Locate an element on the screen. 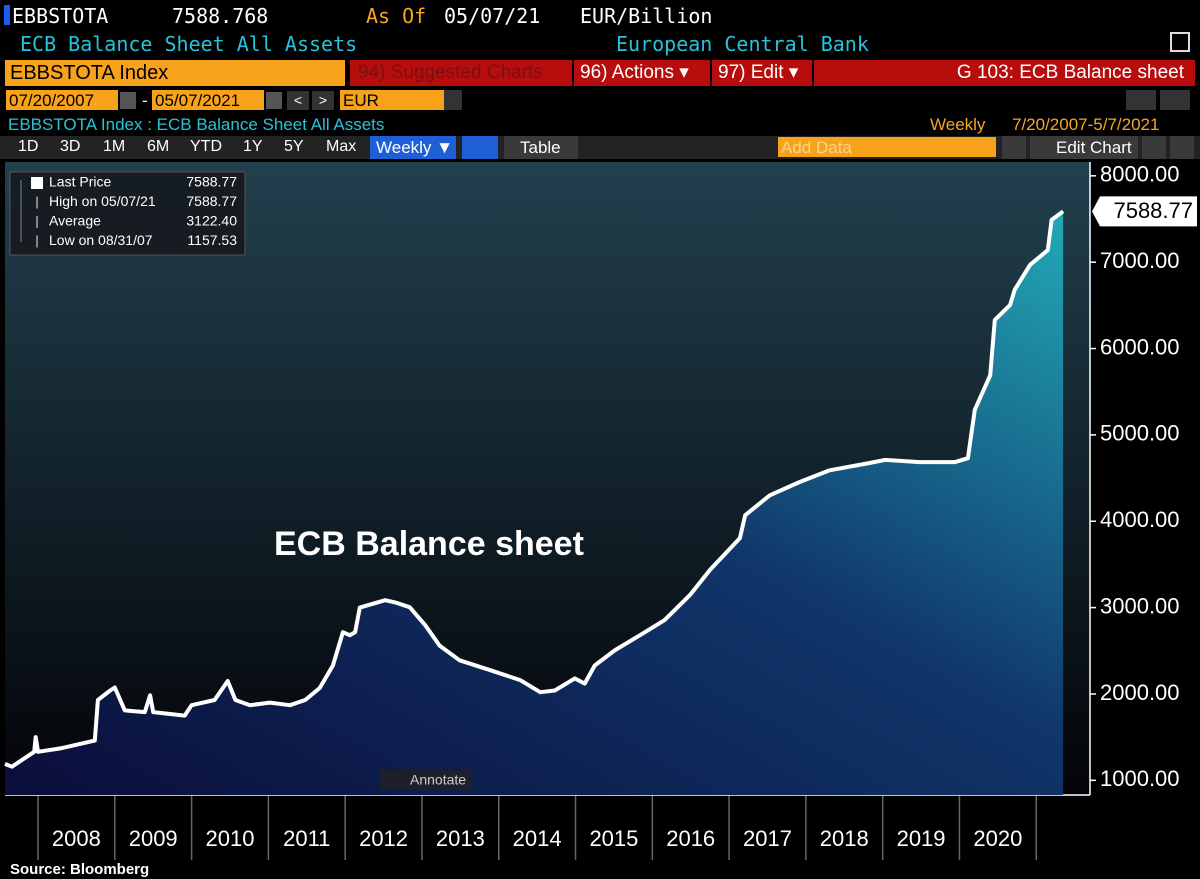 This screenshot has width=1200, height=879. x-axis-band is located at coordinates (547, 827).